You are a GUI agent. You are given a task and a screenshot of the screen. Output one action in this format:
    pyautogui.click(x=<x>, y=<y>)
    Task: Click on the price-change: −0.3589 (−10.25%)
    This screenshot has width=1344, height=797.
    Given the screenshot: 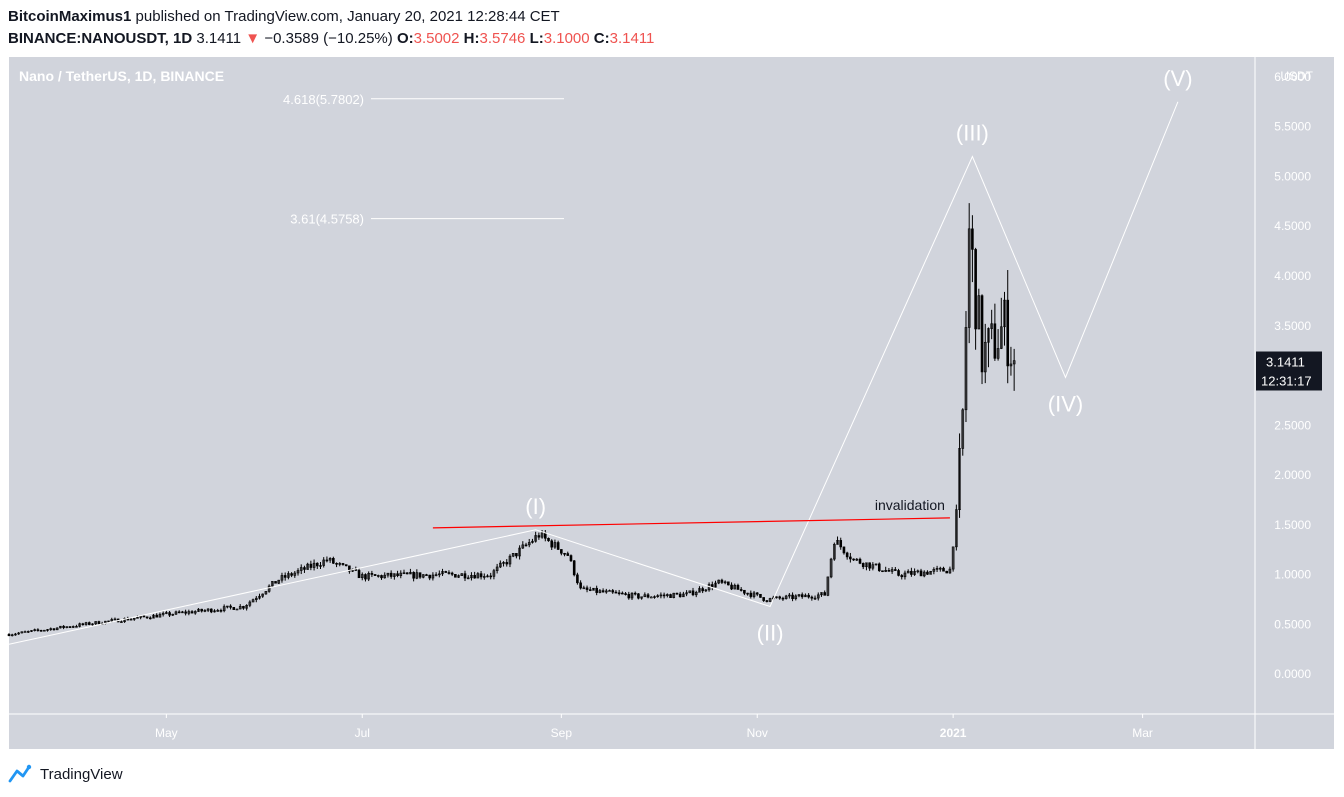 What is the action you would take?
    pyautogui.click(x=328, y=38)
    